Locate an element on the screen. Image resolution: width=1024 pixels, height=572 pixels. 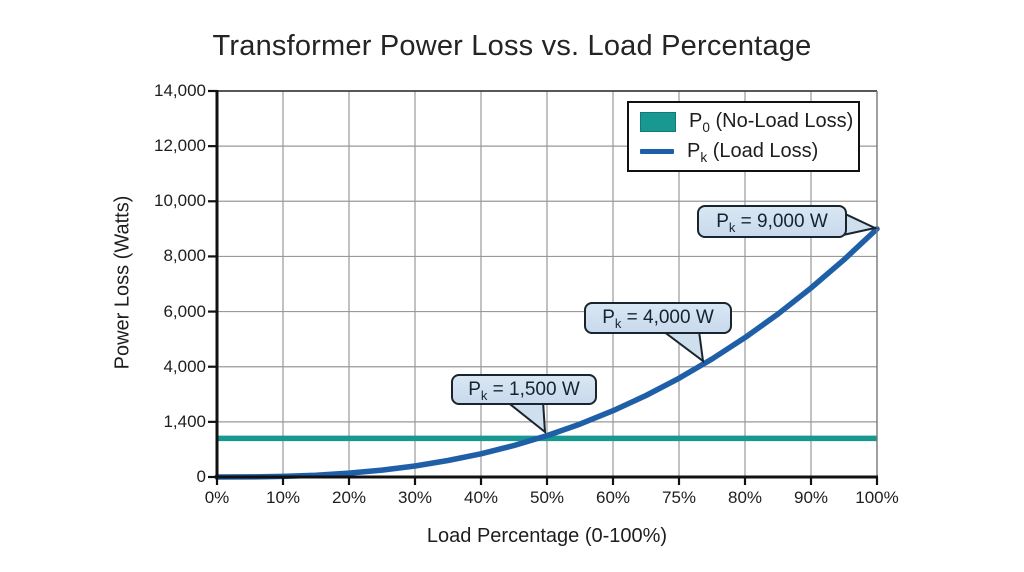
x-tick-label: 50% is located at coordinates (547, 497).